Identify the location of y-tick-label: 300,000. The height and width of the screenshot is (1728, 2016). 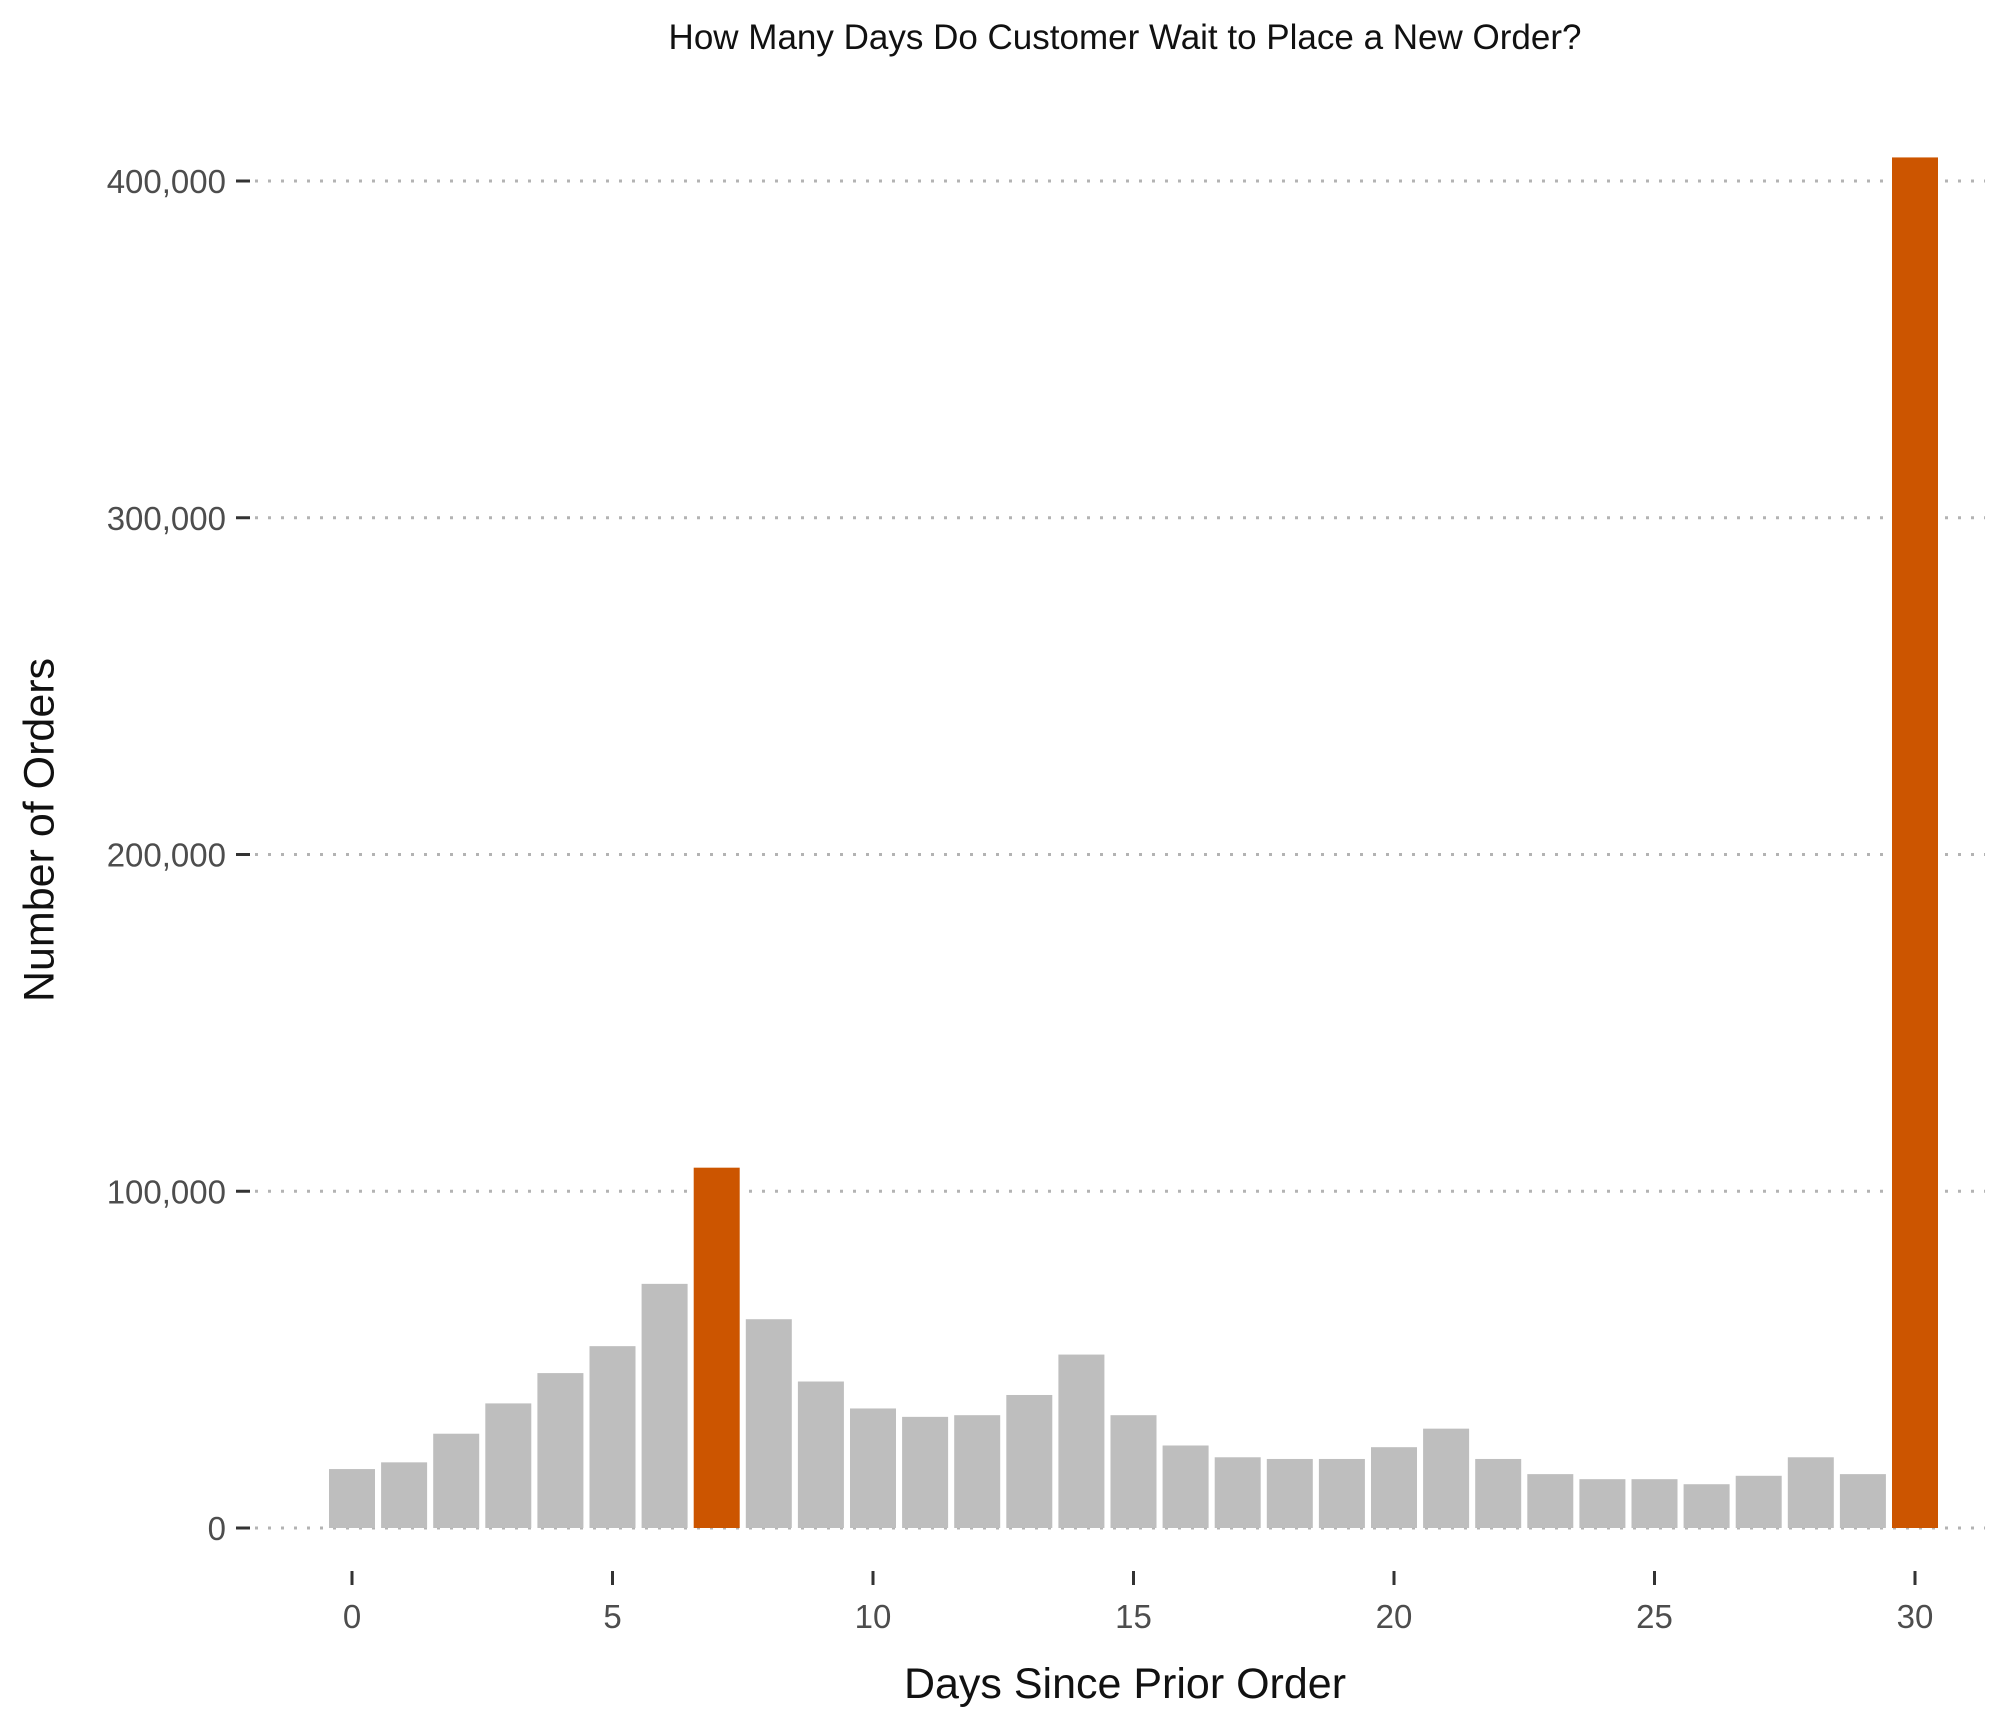
(166, 518).